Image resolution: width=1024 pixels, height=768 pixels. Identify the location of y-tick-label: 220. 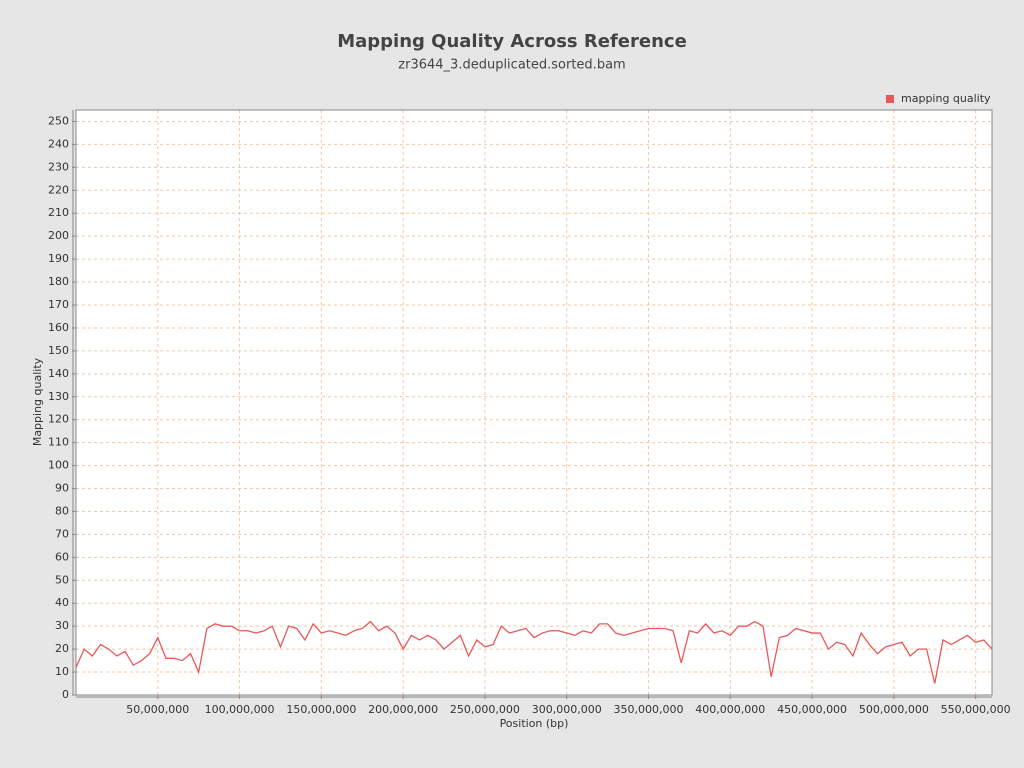
(58, 189).